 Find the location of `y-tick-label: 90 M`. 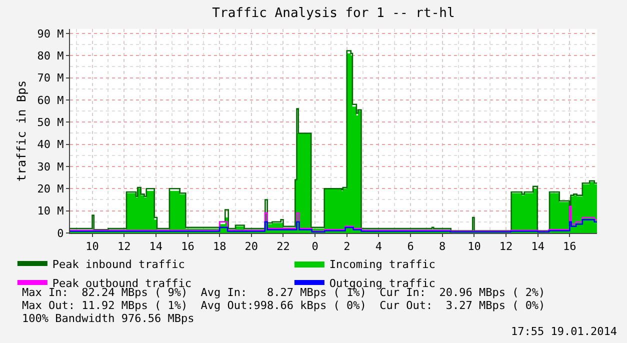

y-tick-label: 90 M is located at coordinates (50, 33).